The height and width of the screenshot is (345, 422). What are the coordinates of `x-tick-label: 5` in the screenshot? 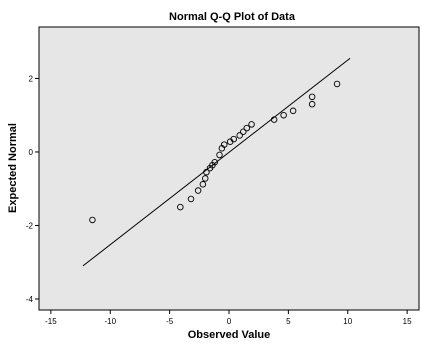 It's located at (288, 321).